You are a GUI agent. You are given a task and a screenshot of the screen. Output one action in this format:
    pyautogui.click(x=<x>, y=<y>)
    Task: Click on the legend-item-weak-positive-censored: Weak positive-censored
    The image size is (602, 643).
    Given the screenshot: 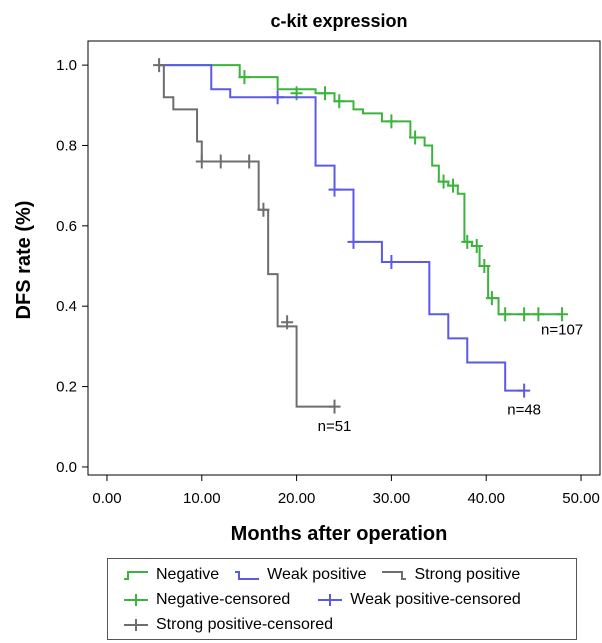 What is the action you would take?
    pyautogui.click(x=418, y=600)
    